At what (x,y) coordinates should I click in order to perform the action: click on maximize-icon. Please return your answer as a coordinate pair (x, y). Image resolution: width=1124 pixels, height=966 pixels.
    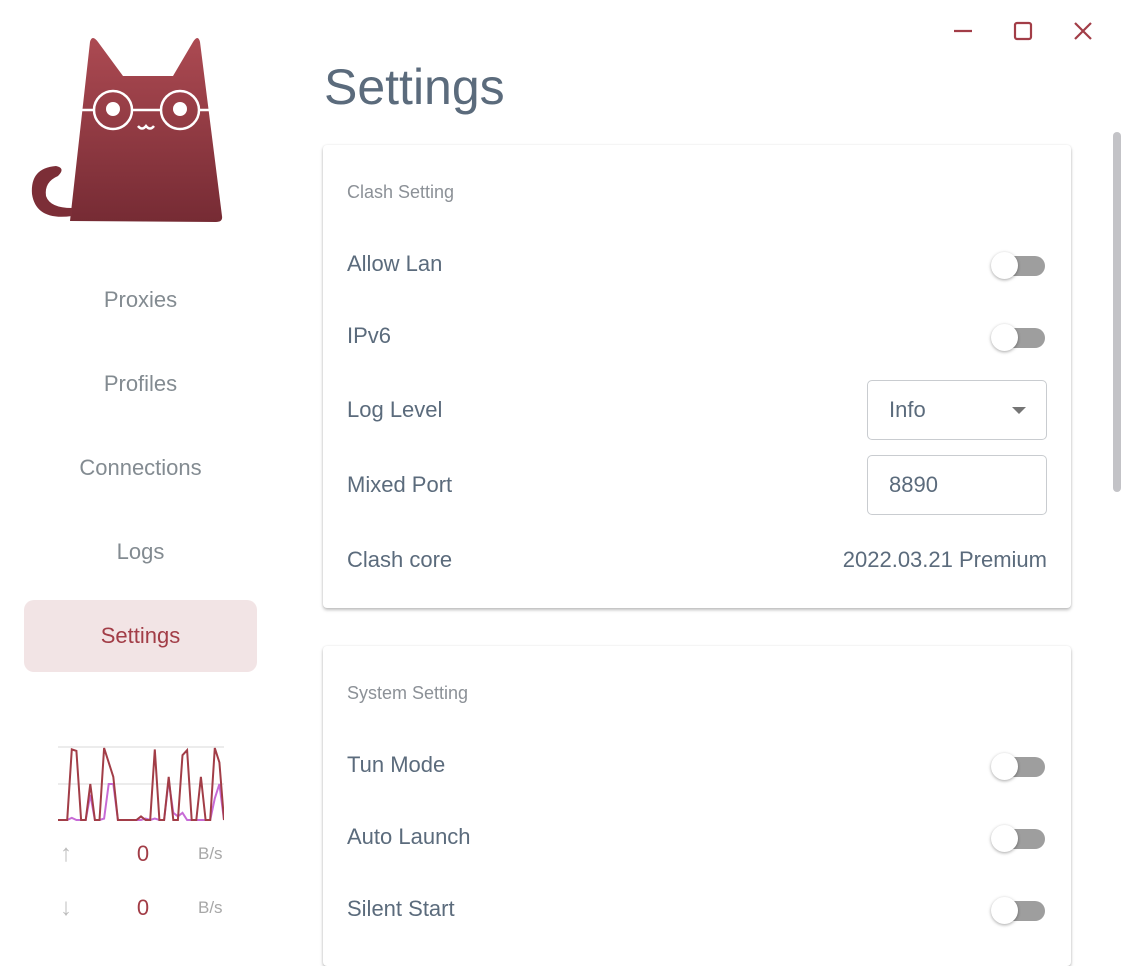
    Looking at the image, I should click on (1023, 31).